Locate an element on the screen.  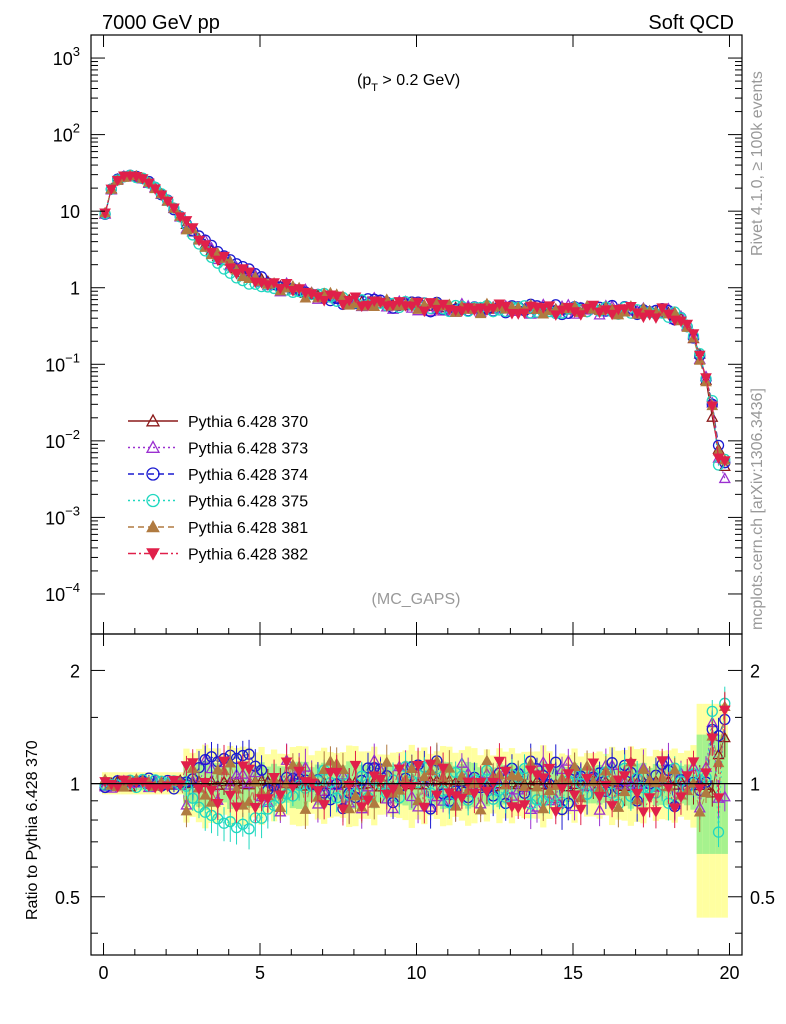
mcplots-label: mcplots.cern.ch [arXiv:1306.3436] is located at coordinates (757, 509).